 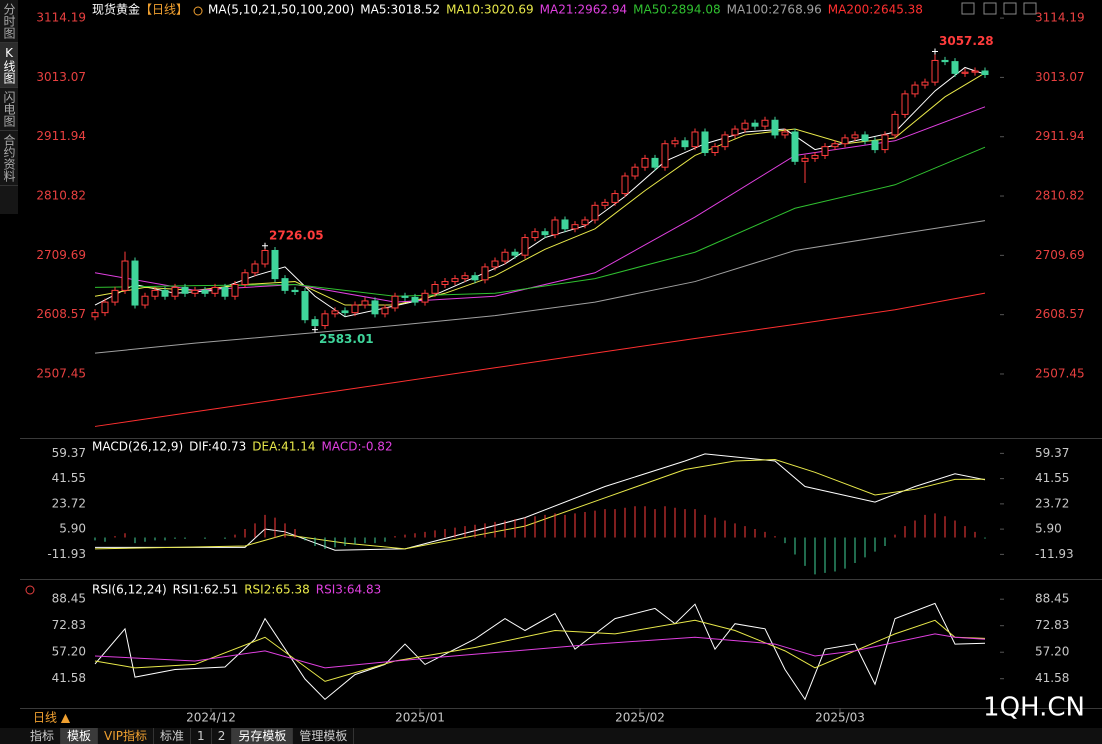 What do you see at coordinates (222, 736) in the screenshot?
I see `bottom-tab: 2` at bounding box center [222, 736].